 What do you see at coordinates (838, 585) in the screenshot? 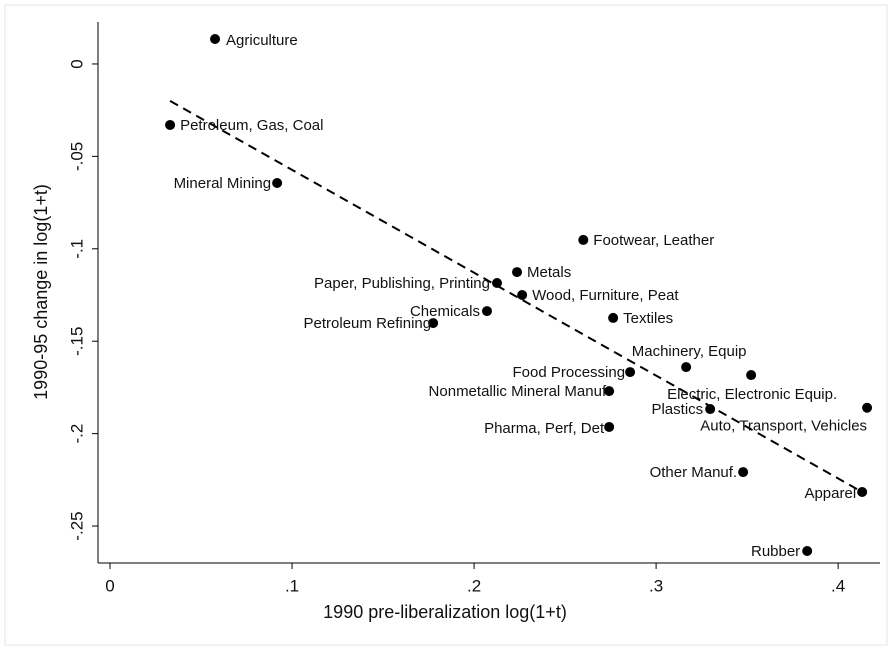
I see `x-tick-label: .4` at bounding box center [838, 585].